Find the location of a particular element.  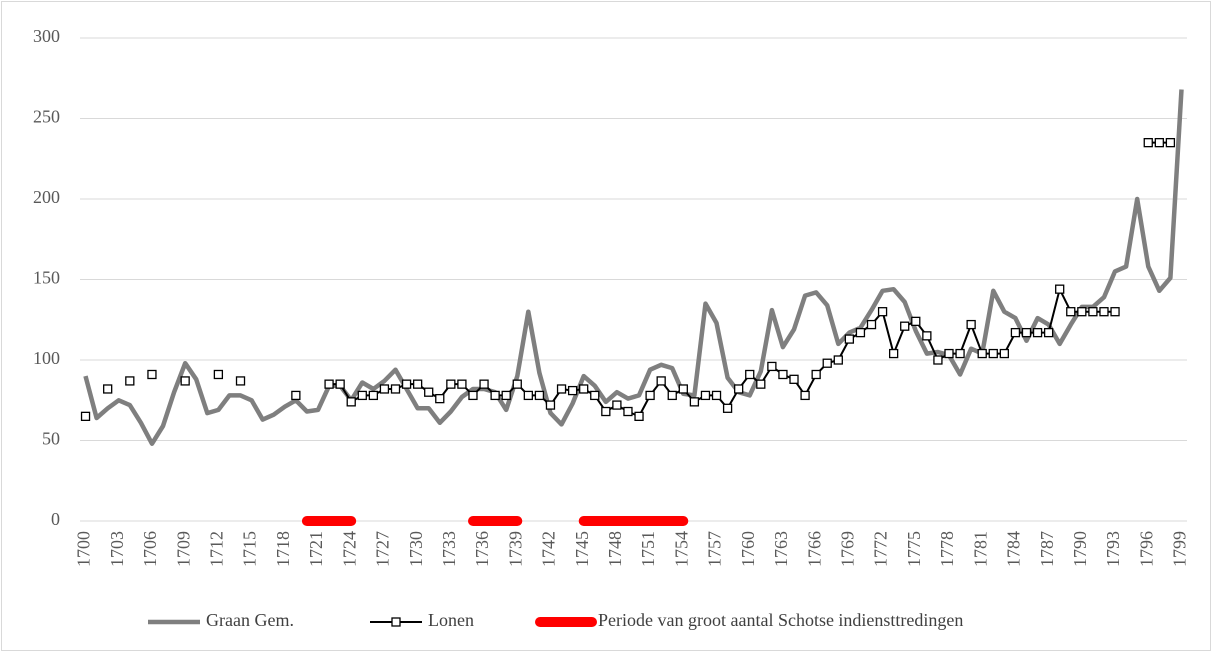

x-tick-label: 1790 is located at coordinates (1080, 549).